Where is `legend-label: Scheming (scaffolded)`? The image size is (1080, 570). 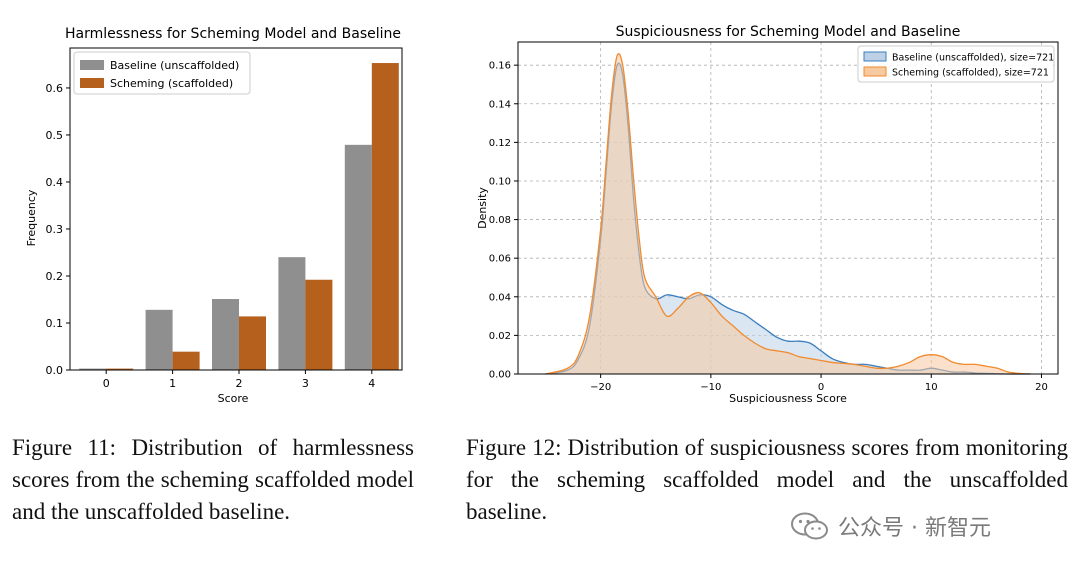
legend-label: Scheming (scaffolded) is located at coordinates (171, 83).